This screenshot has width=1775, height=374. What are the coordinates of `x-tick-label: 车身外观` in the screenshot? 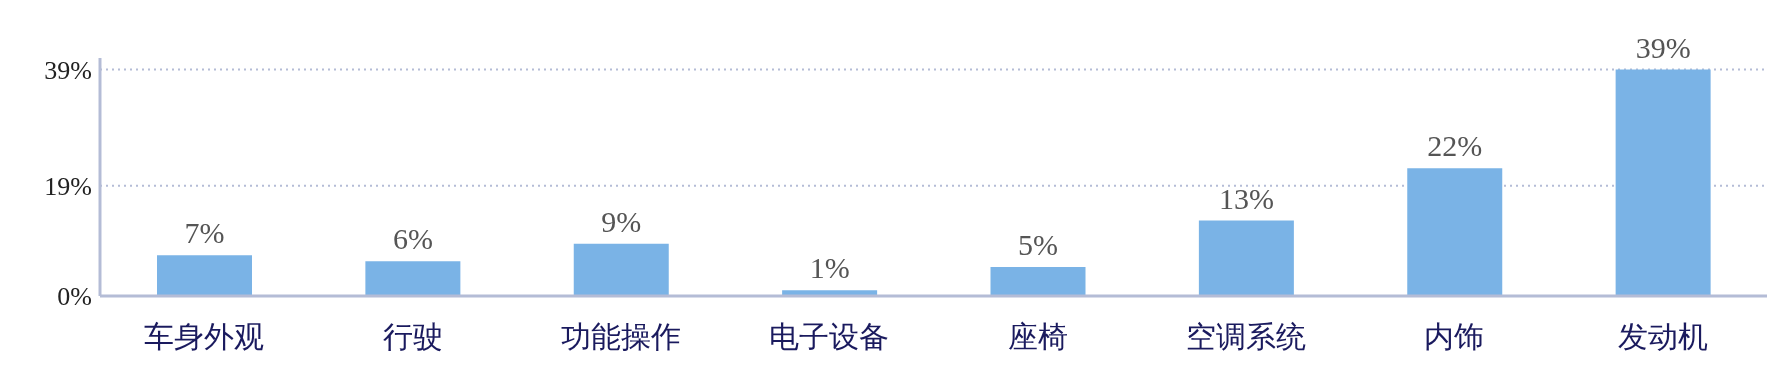 It's located at (204, 337).